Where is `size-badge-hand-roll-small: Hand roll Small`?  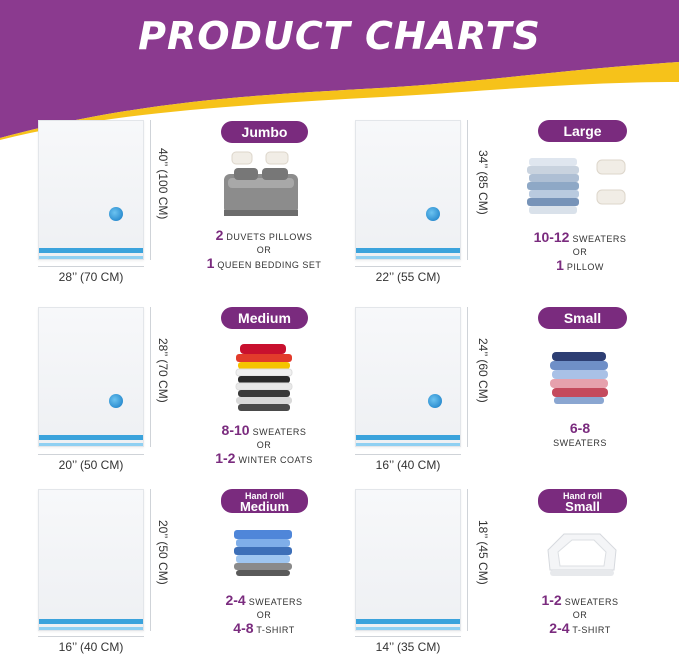 size-badge-hand-roll-small: Hand roll Small is located at coordinates (582, 501).